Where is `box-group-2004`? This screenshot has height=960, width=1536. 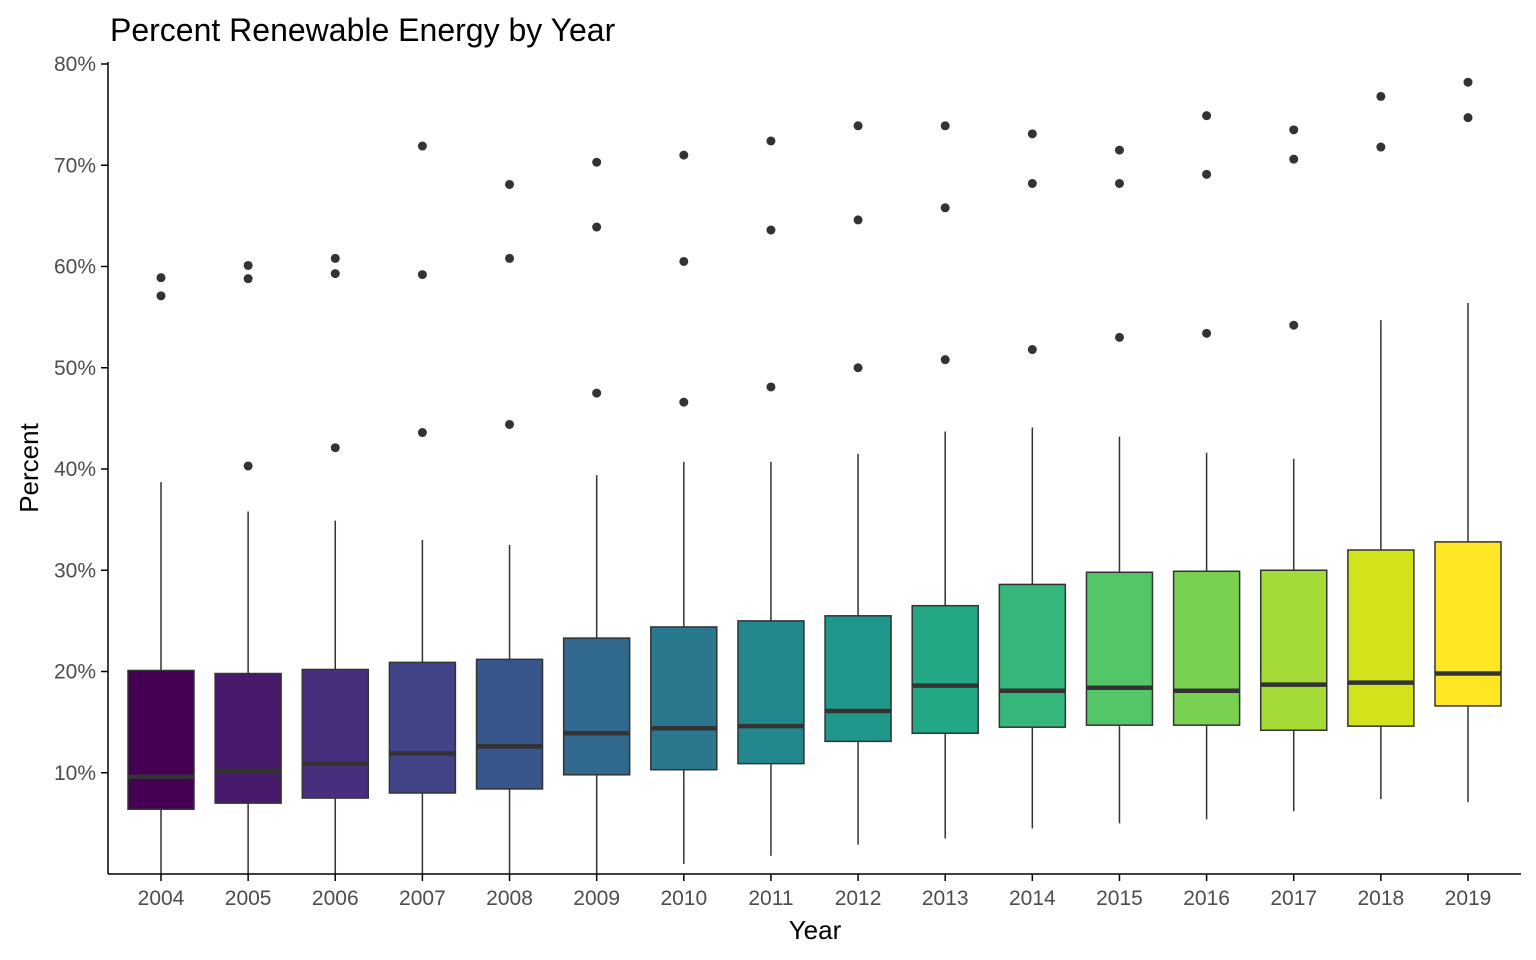 box-group-2004 is located at coordinates (161, 573).